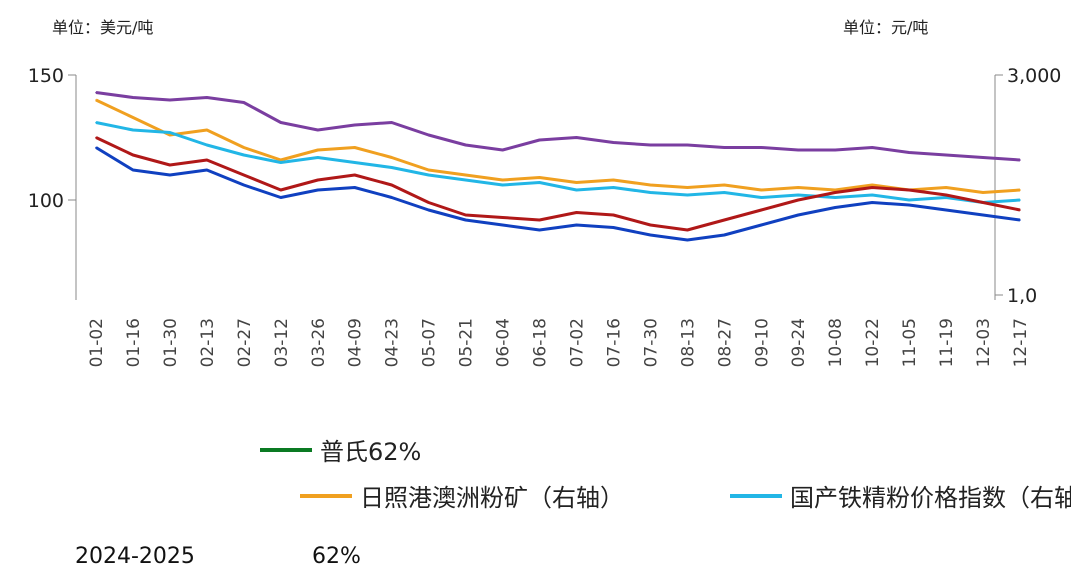 This screenshot has width=1071, height=572. Describe the element at coordinates (103, 27) in the screenshot. I see `left-axis-unit: 单位：美元/吨` at that location.